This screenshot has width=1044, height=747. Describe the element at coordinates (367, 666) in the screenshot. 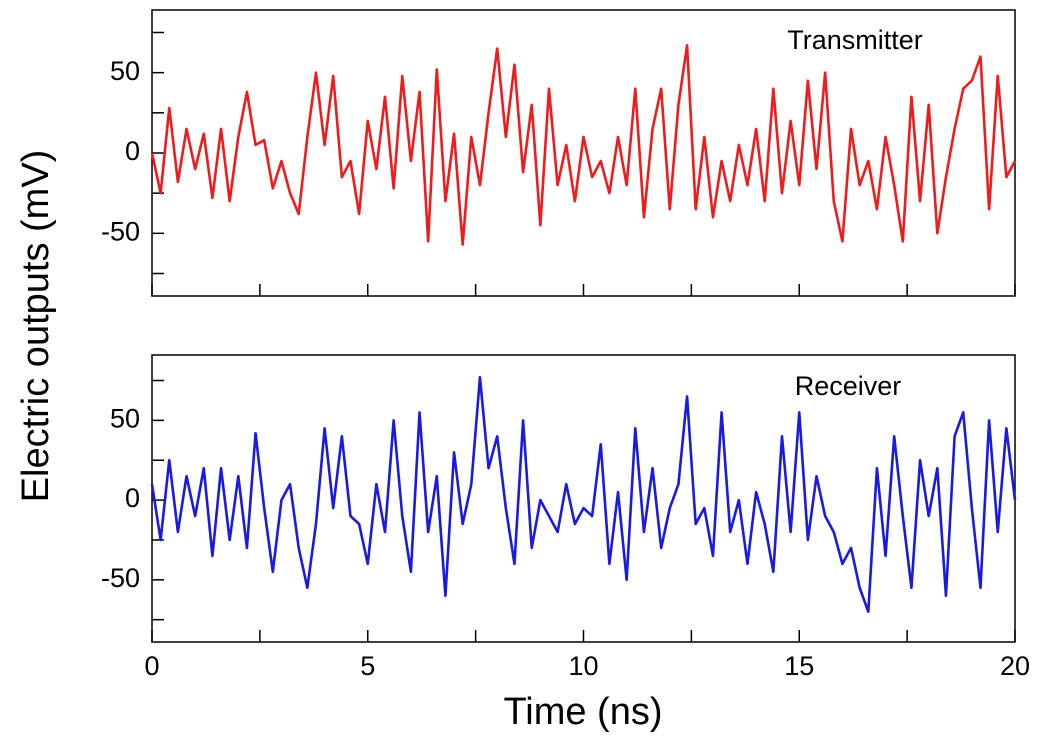

I see `x-tick-label: 5` at that location.